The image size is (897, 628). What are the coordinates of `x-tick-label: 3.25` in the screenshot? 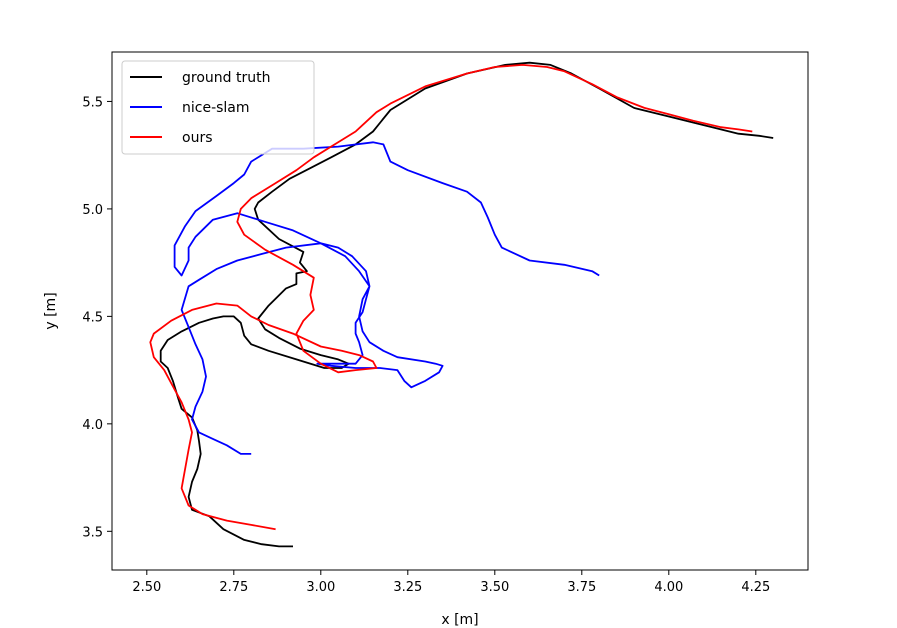 It's located at (407, 587).